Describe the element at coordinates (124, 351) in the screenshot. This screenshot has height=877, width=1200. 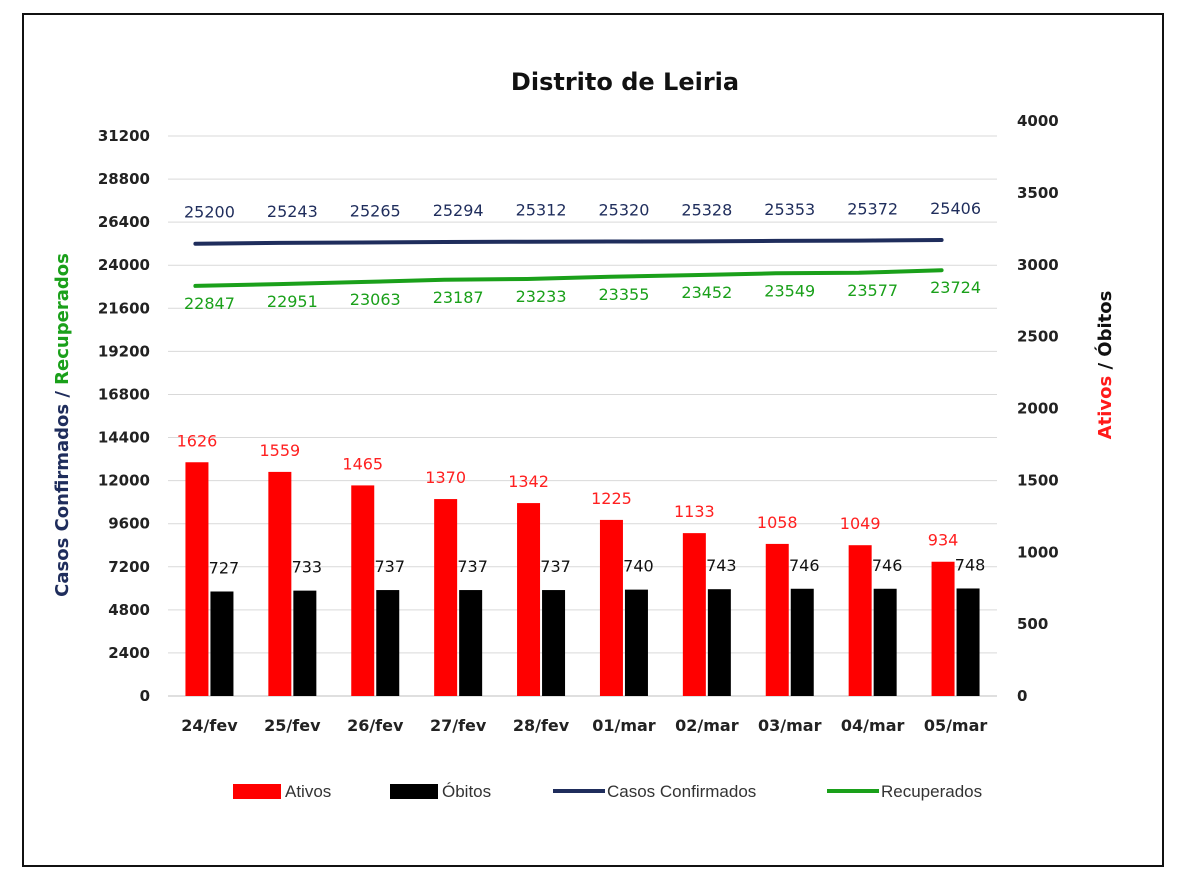
I see `left-tick-label: 19200` at that location.